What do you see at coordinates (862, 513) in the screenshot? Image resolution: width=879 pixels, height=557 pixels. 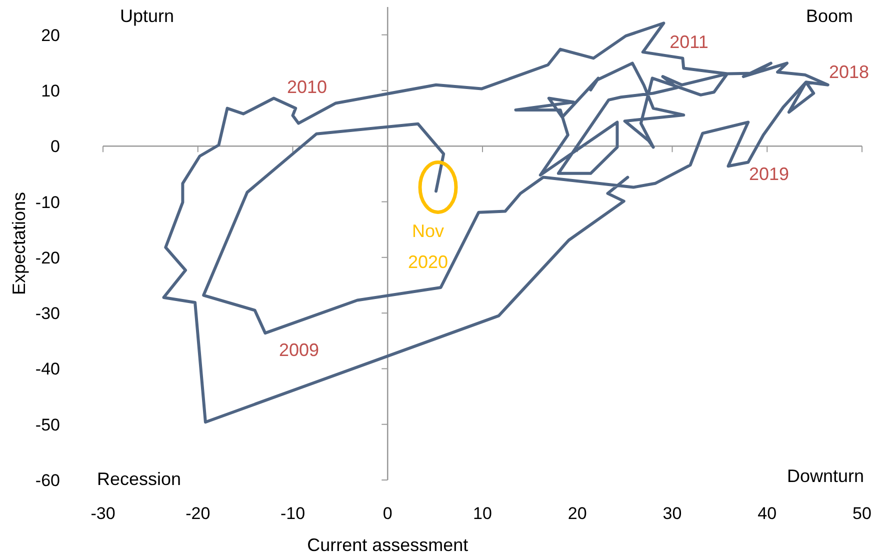 I see `x-tick-label: 50` at bounding box center [862, 513].